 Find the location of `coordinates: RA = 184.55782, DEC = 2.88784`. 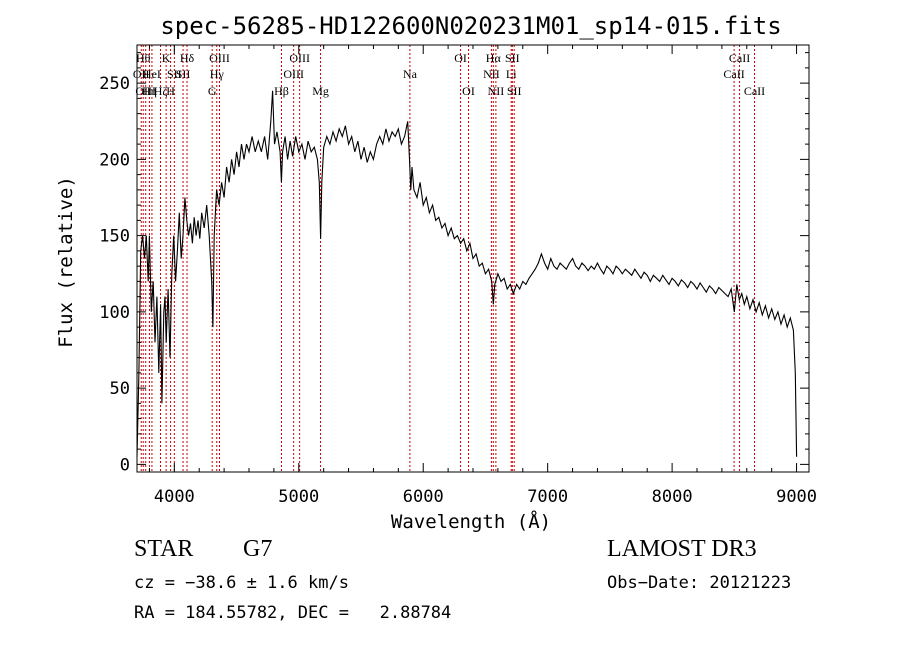

coordinates: RA = 184.55782, DEC = 2.88784 is located at coordinates (293, 613).